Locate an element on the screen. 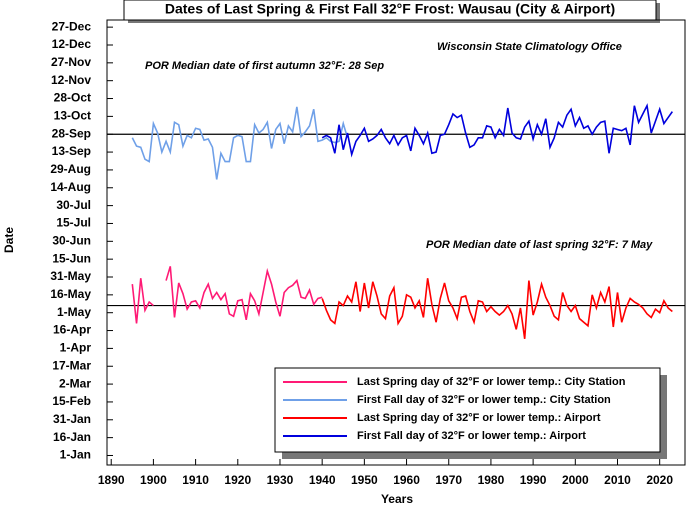 The height and width of the screenshot is (509, 690). x-tick-label: 1940 is located at coordinates (322, 480).